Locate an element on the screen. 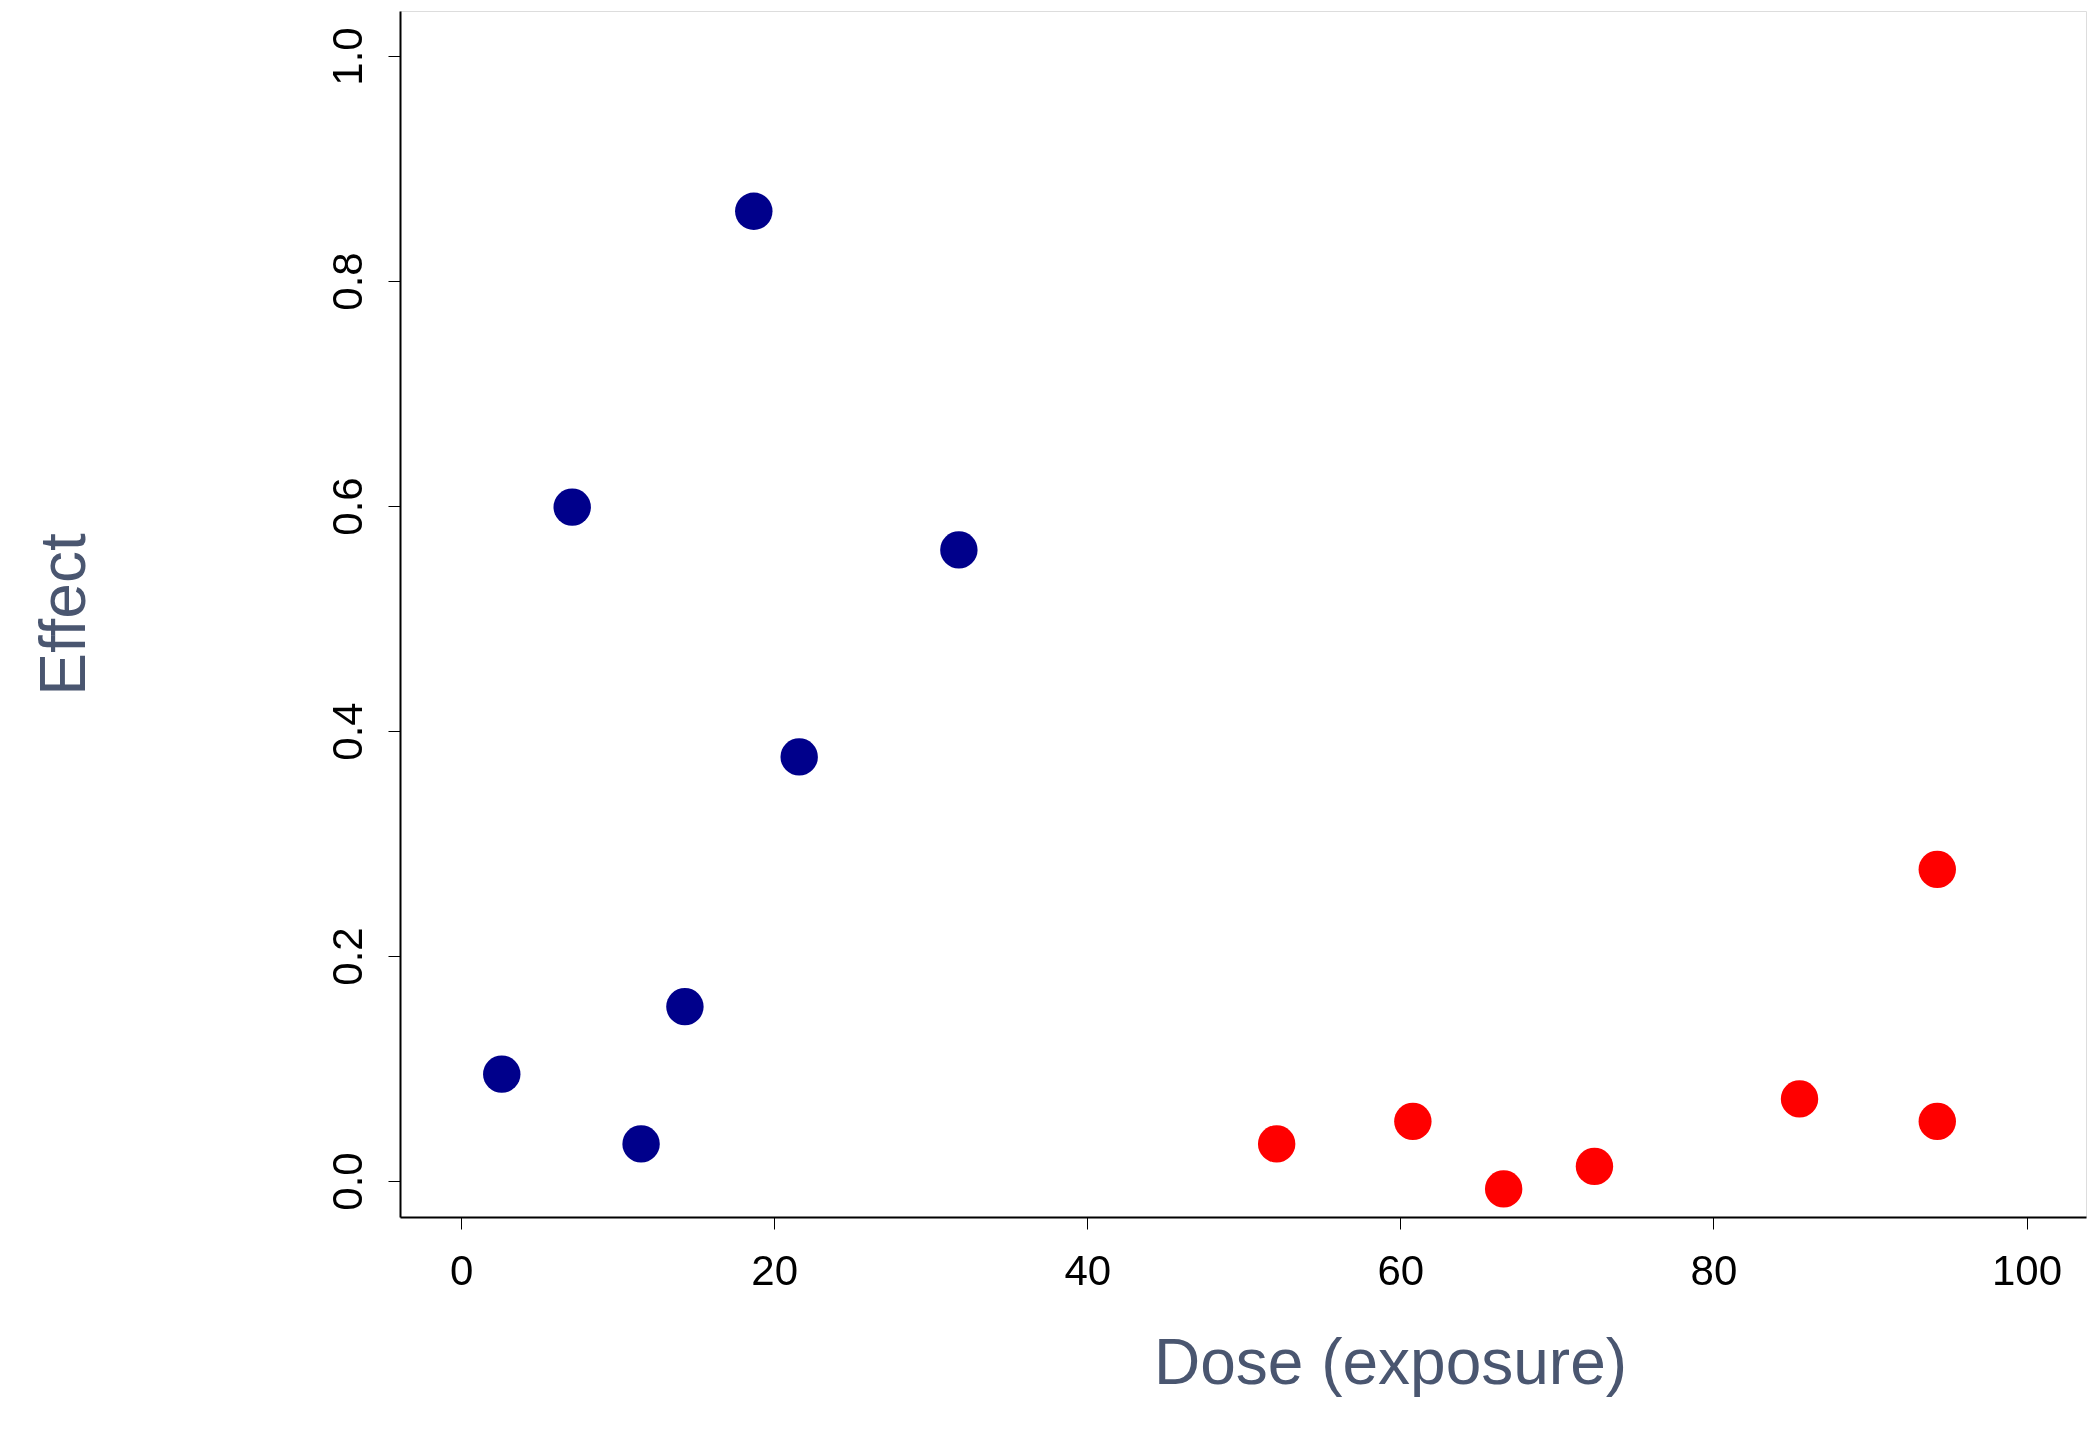 The image size is (2087, 1449). y-tick-label: 0.0 is located at coordinates (347, 1181).